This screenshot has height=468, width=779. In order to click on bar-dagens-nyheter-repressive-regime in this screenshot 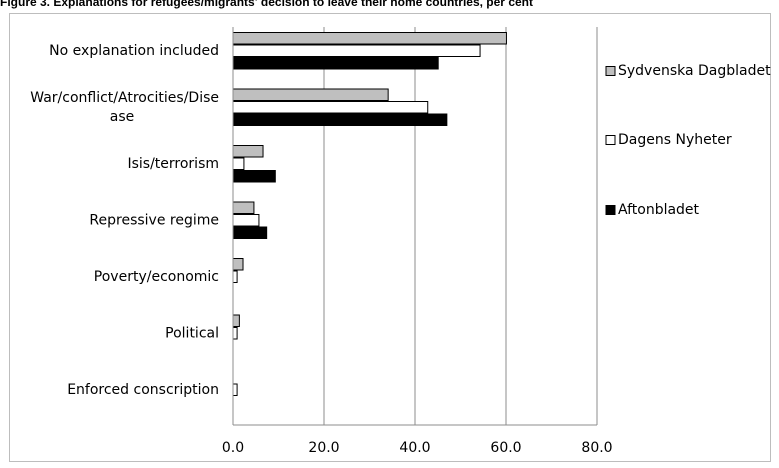, I will do `click(246, 220)`.